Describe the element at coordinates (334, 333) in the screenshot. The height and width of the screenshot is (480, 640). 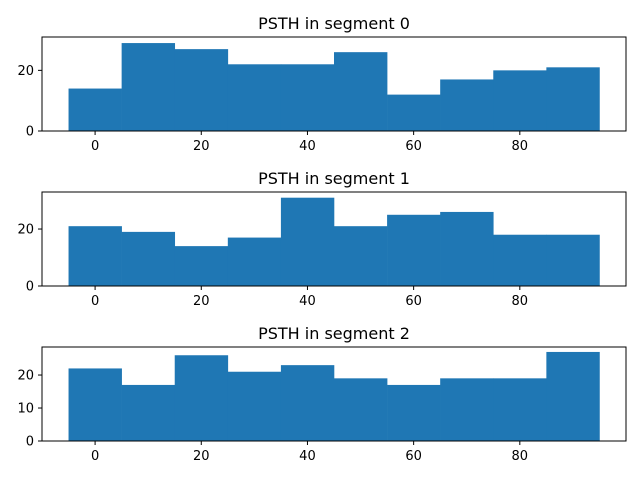
I see `chart-title: PSTH in segment 2` at that location.